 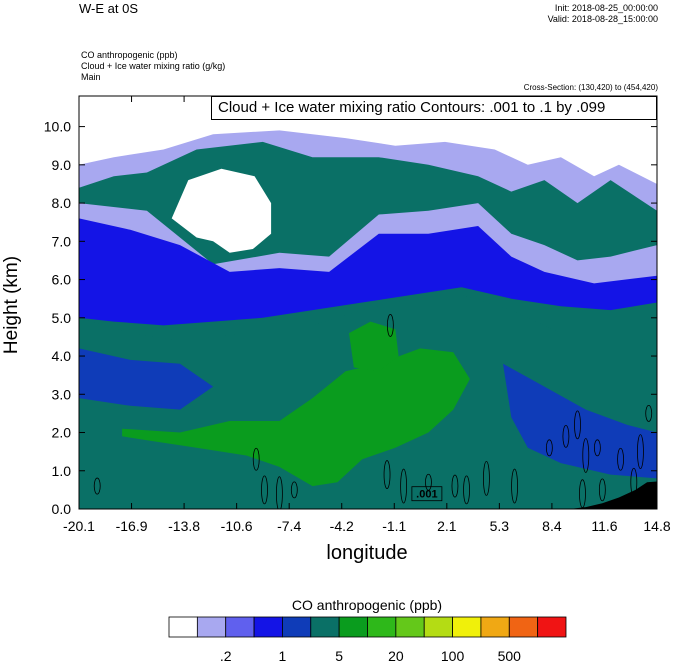 What do you see at coordinates (11, 305) in the screenshot?
I see `y-axis-label: Height (km)` at bounding box center [11, 305].